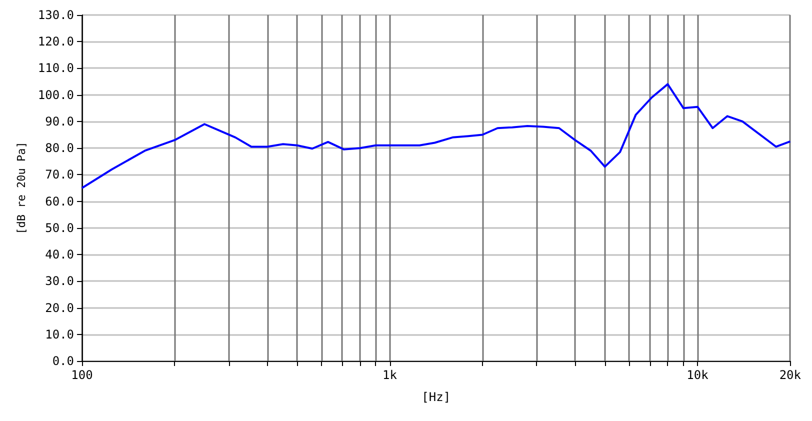 The width and height of the screenshot is (812, 421). I want to click on y-tick-label: 70.0, so click(59, 175).